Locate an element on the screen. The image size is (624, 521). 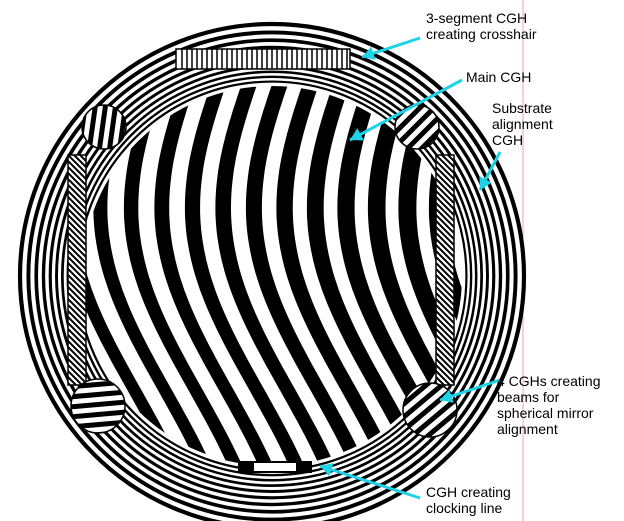
label-crosshair-cgh: 3-segment CGH creating crosshair is located at coordinates (481, 26).